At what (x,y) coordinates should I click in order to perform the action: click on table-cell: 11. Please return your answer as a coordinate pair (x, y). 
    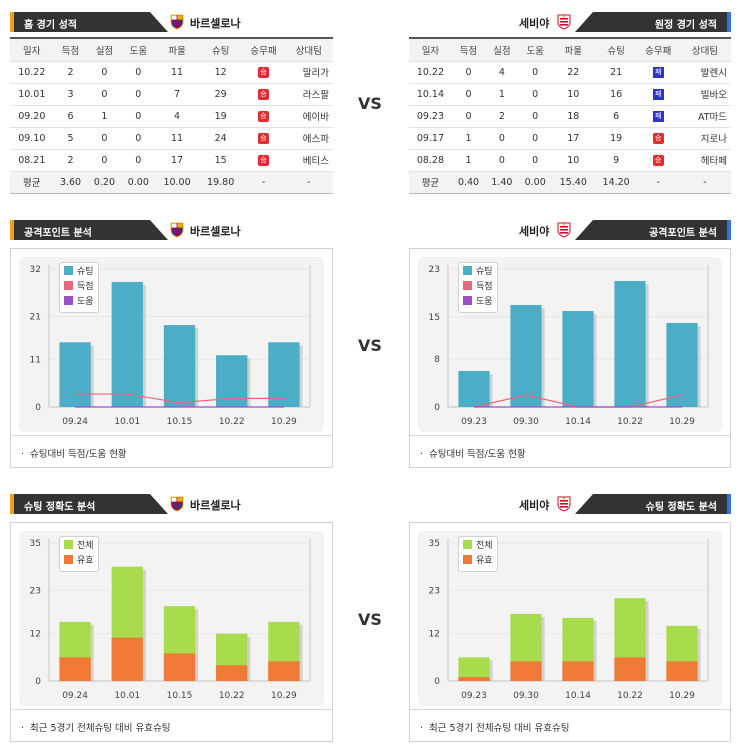
    Looking at the image, I should click on (177, 138).